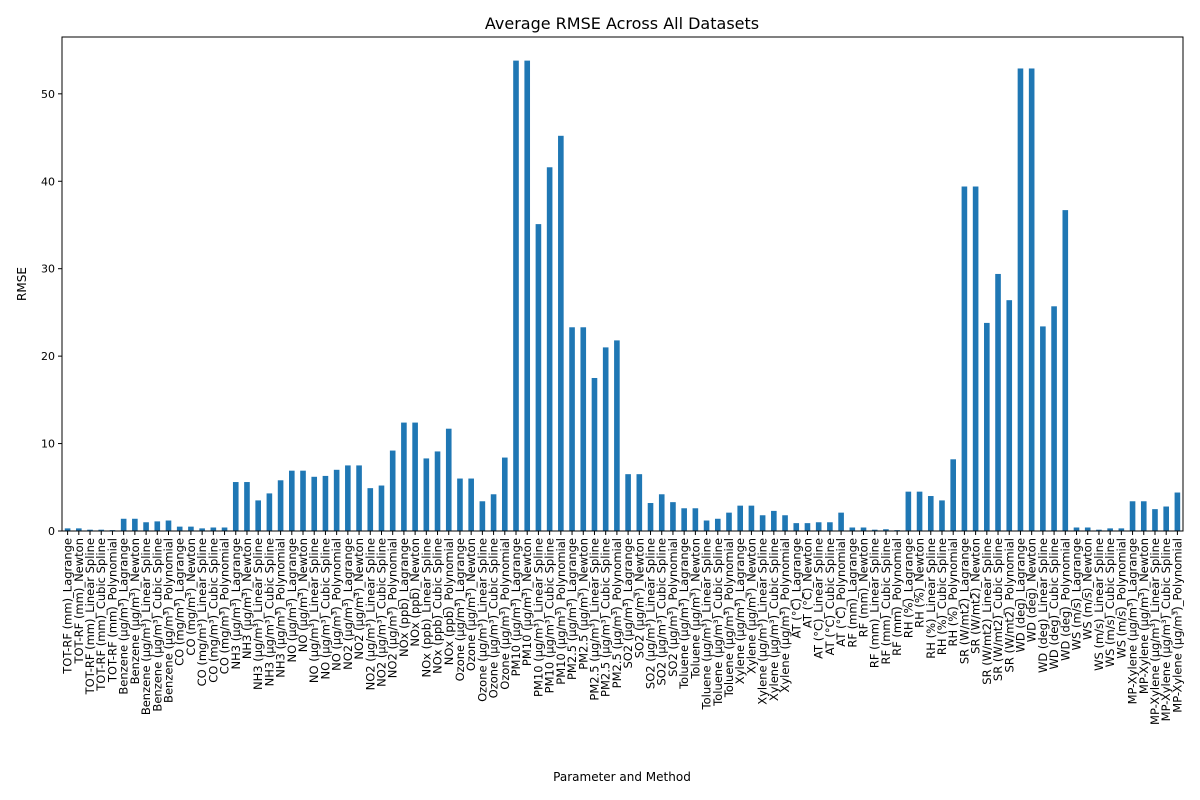 The height and width of the screenshot is (800, 1200). I want to click on y-ticks-group: 0 10 20 30 40 50, so click(51, 313).